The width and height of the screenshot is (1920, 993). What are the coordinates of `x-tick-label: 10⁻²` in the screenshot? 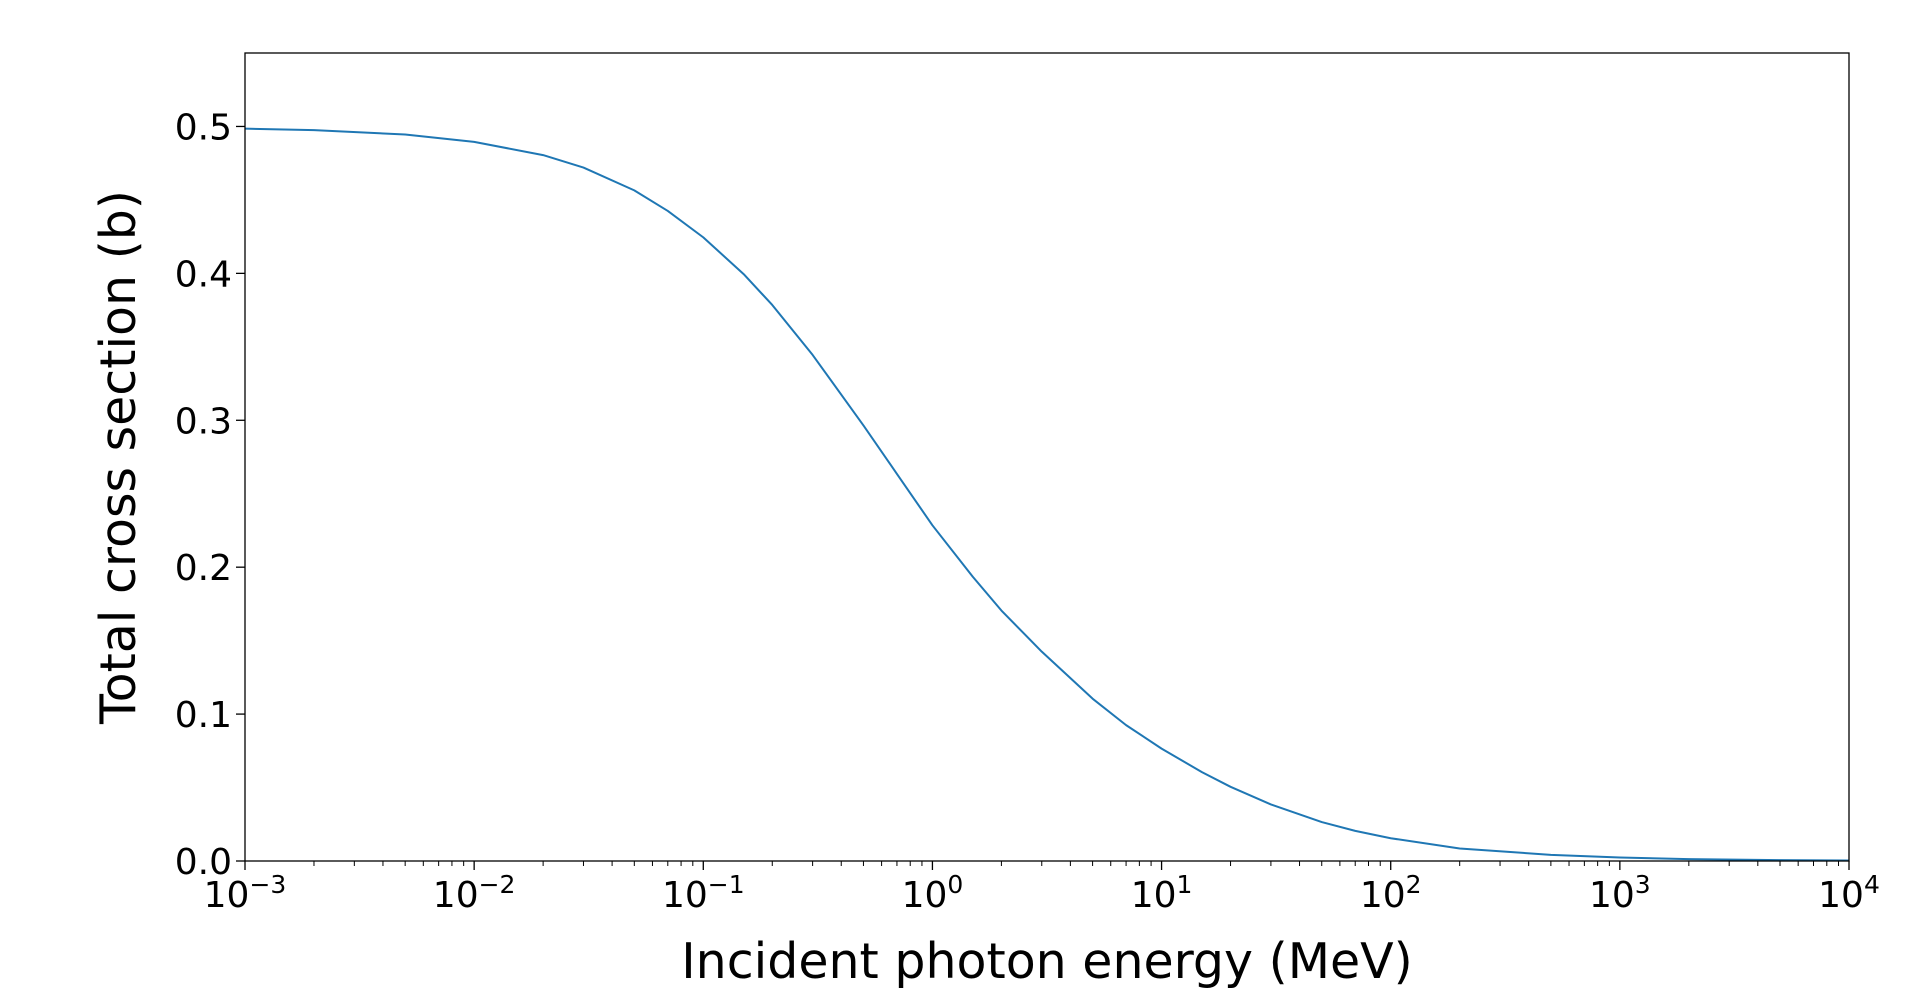 It's located at (474, 893).